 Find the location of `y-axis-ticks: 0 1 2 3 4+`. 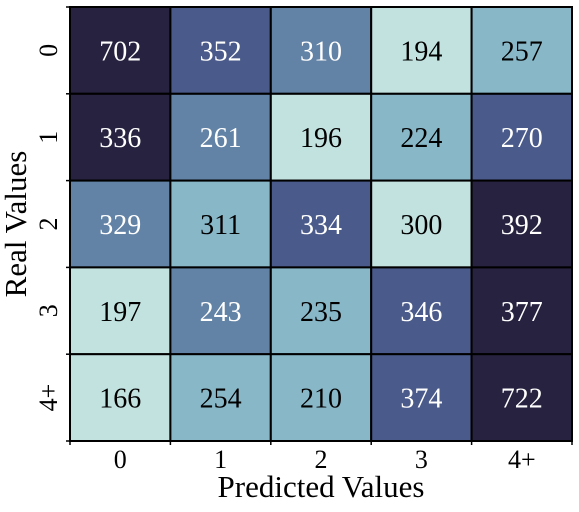

y-axis-ticks: 0 1 2 3 4+ is located at coordinates (52, 224).